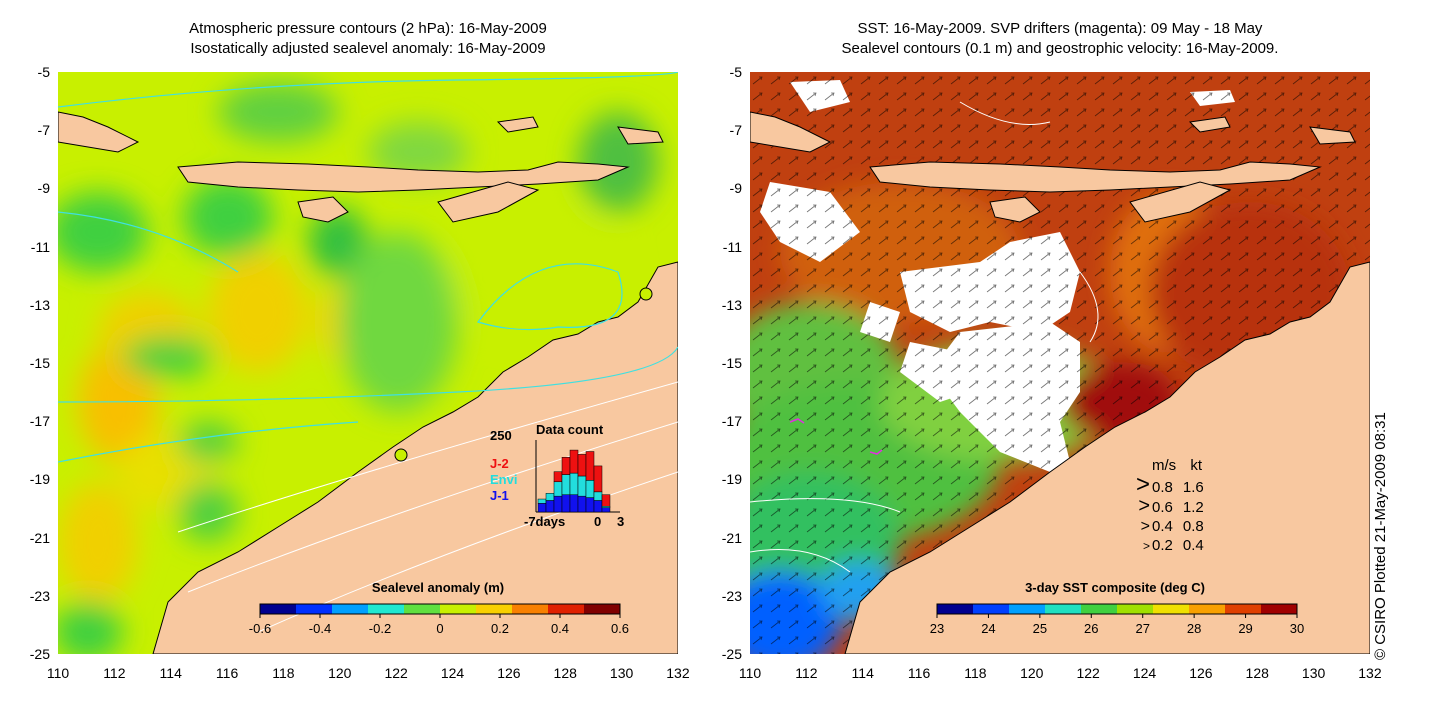  What do you see at coordinates (735, 72) in the screenshot?
I see `y-tick-label: -5` at bounding box center [735, 72].